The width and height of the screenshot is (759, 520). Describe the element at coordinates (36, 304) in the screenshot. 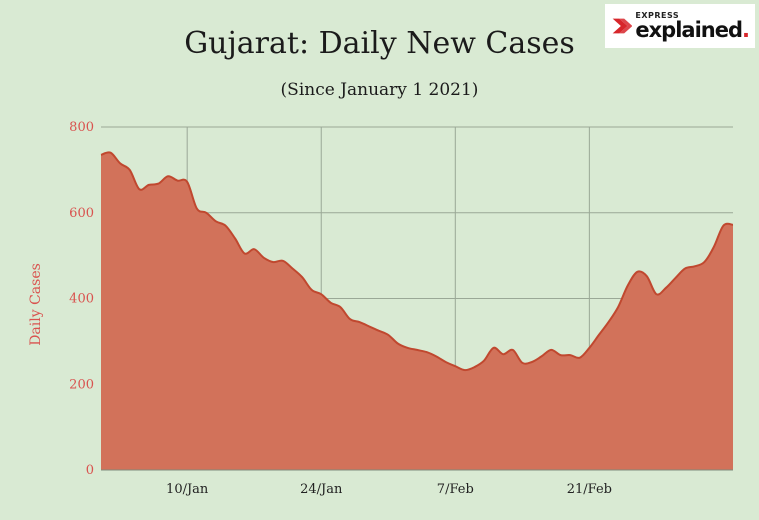

I see `y-axis-label: Daily Cases` at that location.